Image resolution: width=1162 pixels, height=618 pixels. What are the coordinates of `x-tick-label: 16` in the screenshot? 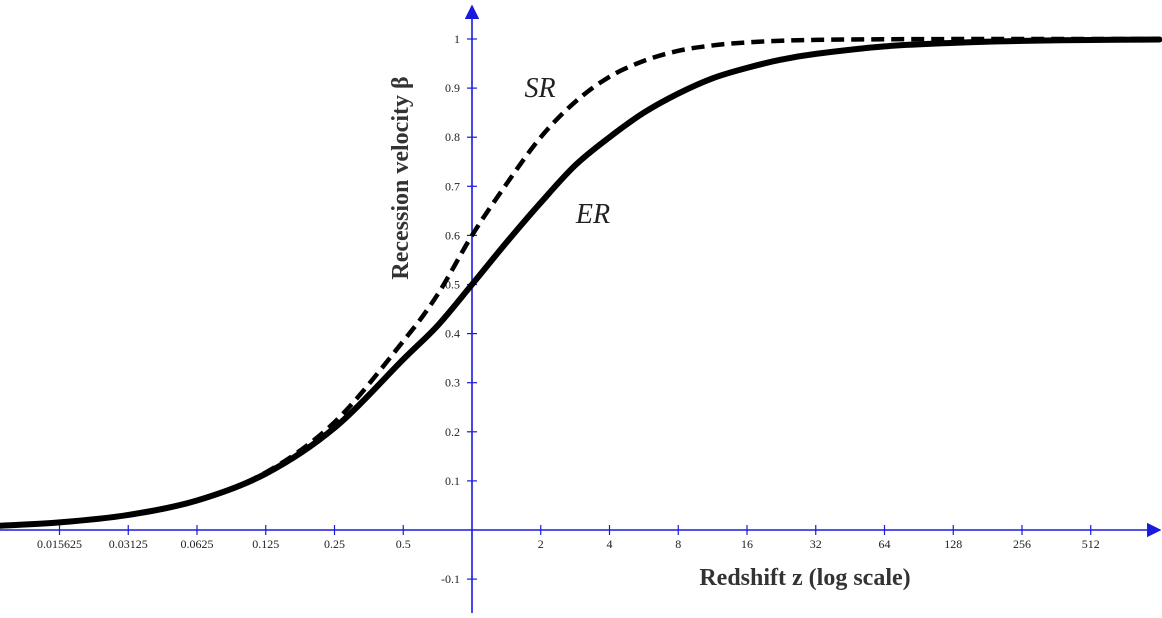 It's located at (747, 544).